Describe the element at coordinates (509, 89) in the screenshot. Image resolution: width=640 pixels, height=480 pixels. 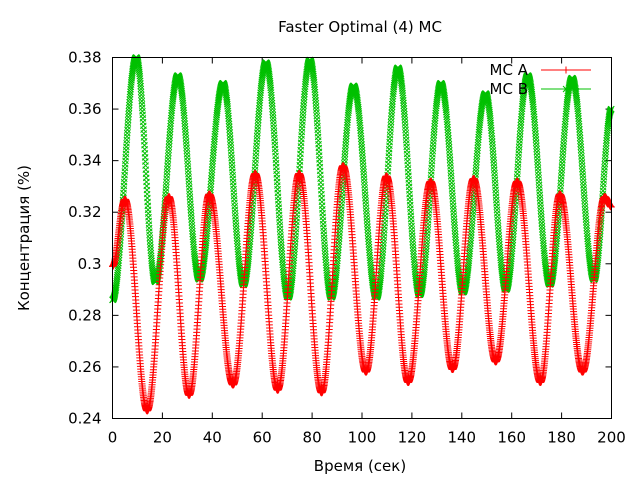
I see `legend-label-mc-b: MC B` at that location.